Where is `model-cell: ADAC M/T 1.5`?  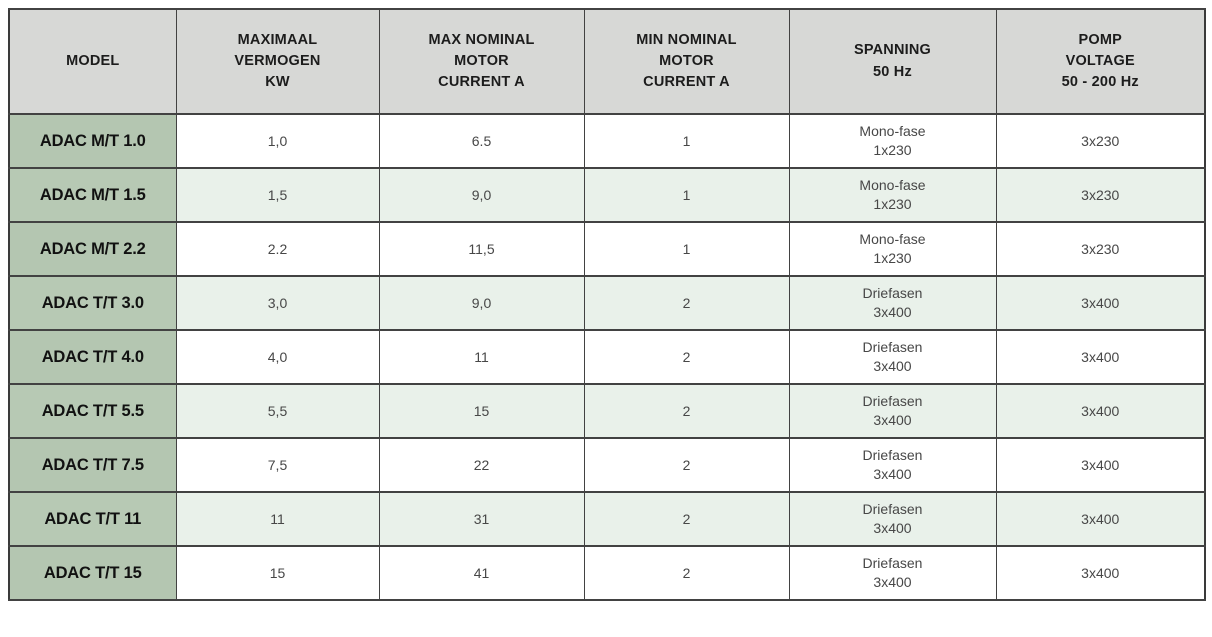
model-cell: ADAC M/T 1.5 is located at coordinates (92, 195).